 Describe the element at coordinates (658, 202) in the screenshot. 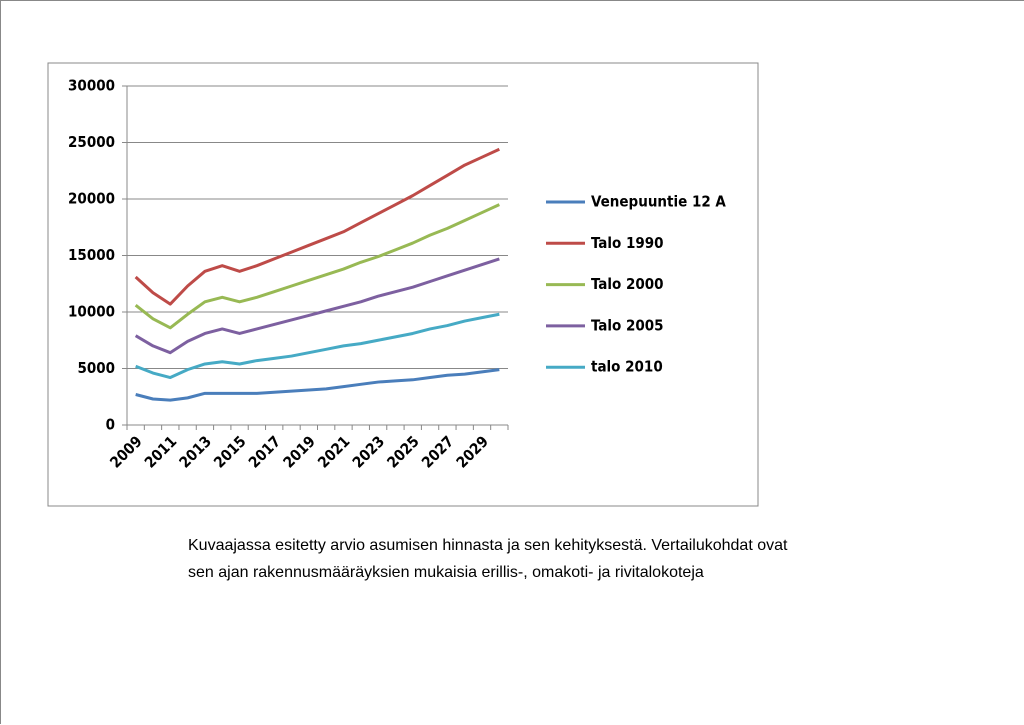

I see `legend-label: Venepuuntie 12 A` at that location.